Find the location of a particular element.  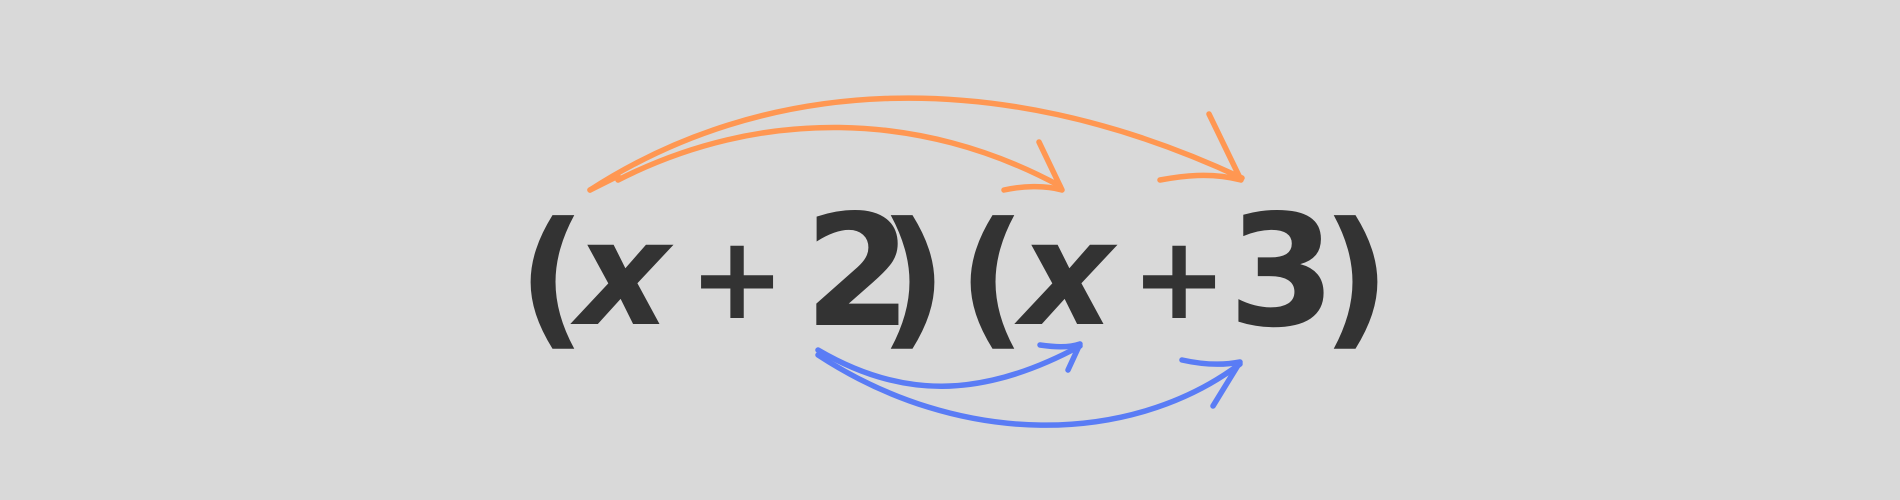

arrow-two-to-second-x is located at coordinates (949, 366).